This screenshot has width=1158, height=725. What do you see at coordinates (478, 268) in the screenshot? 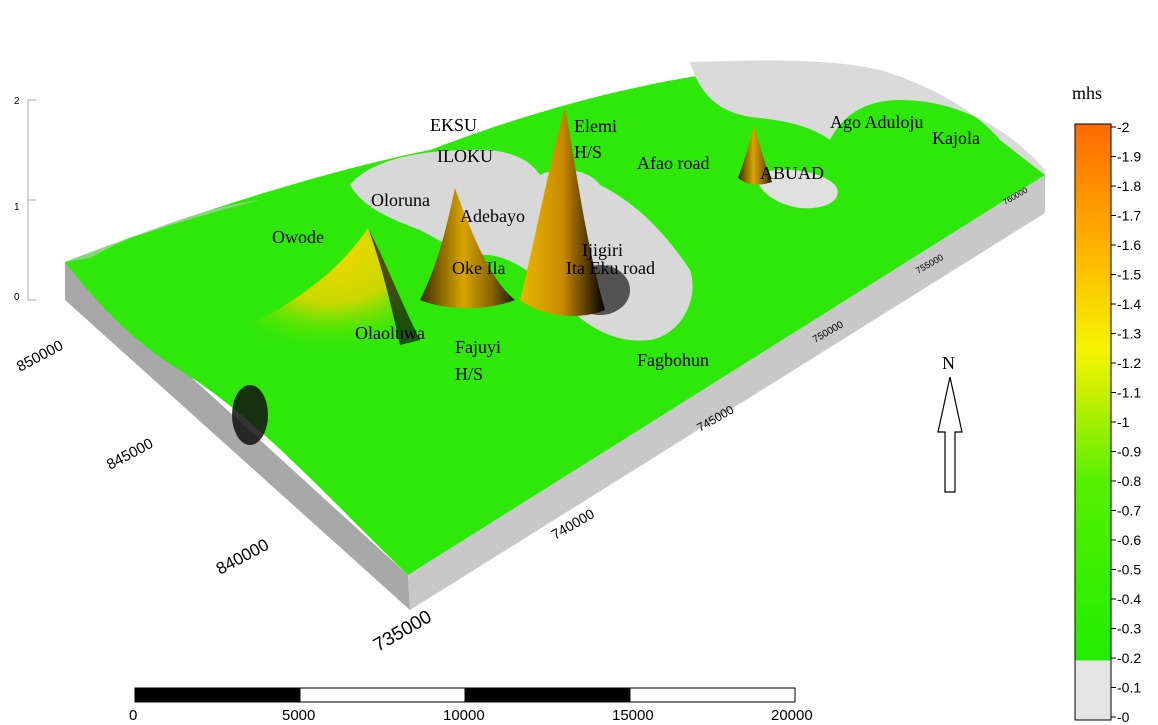
I see `place-label-oke-ila: Oke Ila` at bounding box center [478, 268].